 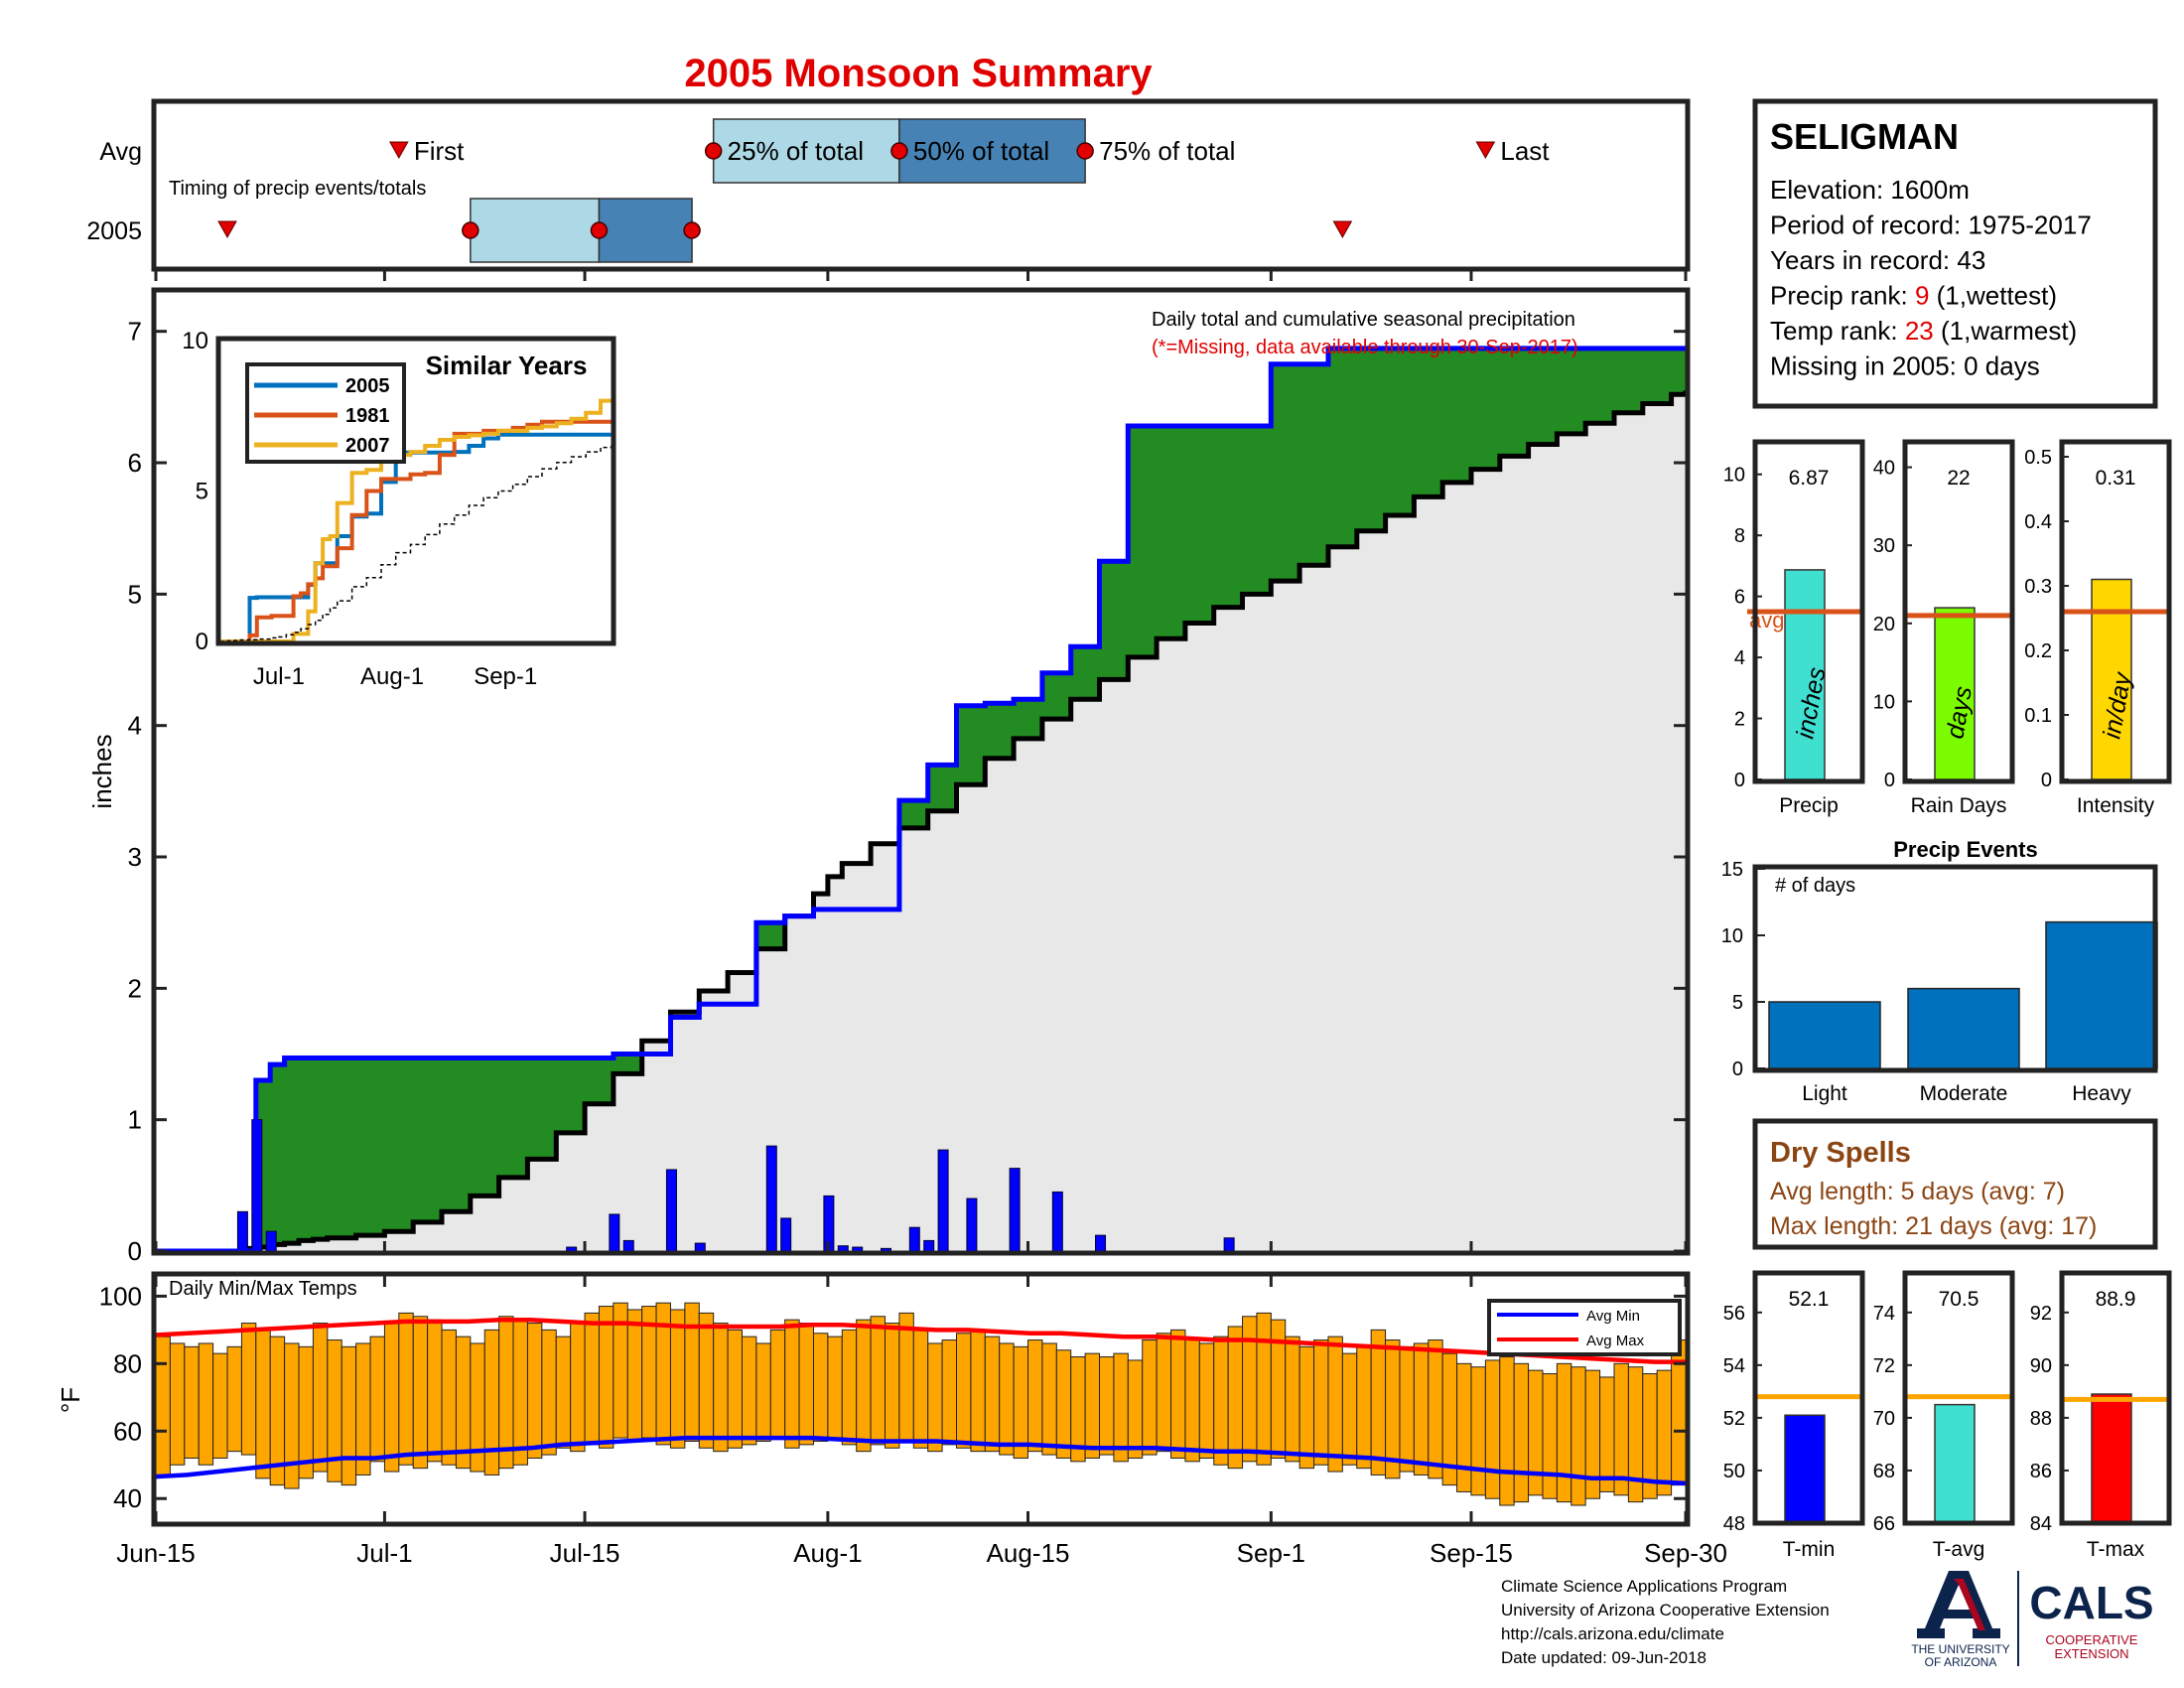 I want to click on temperature-y-axis: 40 60 80 100, so click(x=892, y=1397).